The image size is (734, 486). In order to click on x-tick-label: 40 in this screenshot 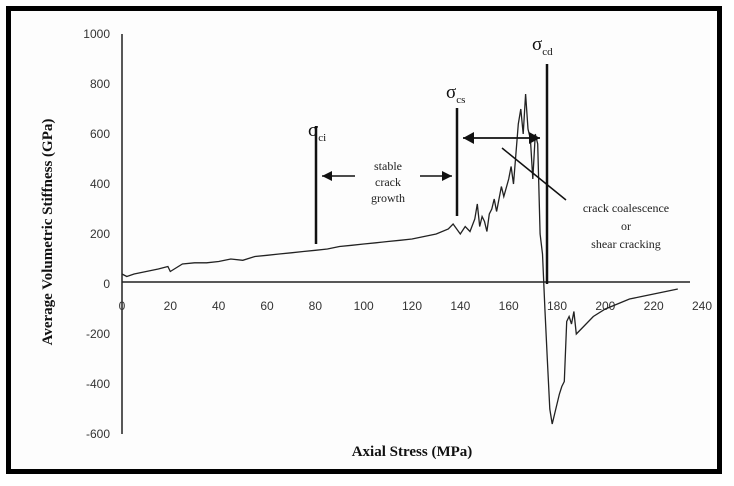, I will do `click(219, 306)`.